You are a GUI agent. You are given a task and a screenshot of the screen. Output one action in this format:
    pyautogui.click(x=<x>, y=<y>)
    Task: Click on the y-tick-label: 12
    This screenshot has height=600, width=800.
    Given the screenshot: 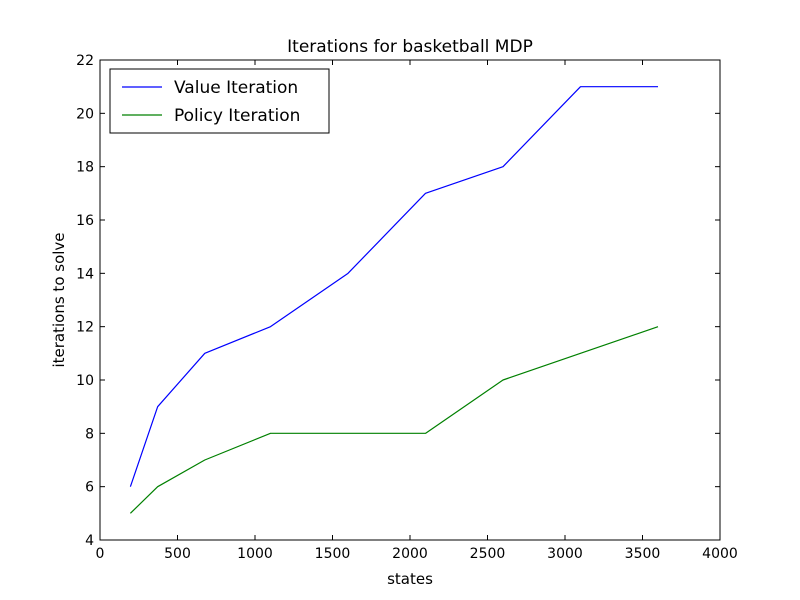 What is the action you would take?
    pyautogui.click(x=85, y=328)
    